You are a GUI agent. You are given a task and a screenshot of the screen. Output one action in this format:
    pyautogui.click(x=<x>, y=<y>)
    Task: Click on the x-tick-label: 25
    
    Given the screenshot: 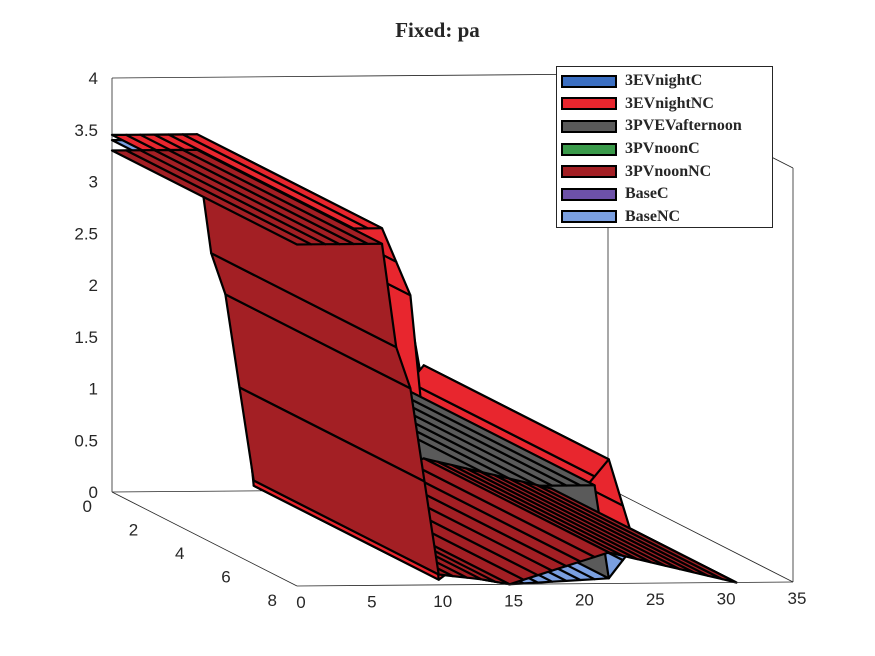 What is the action you would take?
    pyautogui.click(x=655, y=599)
    